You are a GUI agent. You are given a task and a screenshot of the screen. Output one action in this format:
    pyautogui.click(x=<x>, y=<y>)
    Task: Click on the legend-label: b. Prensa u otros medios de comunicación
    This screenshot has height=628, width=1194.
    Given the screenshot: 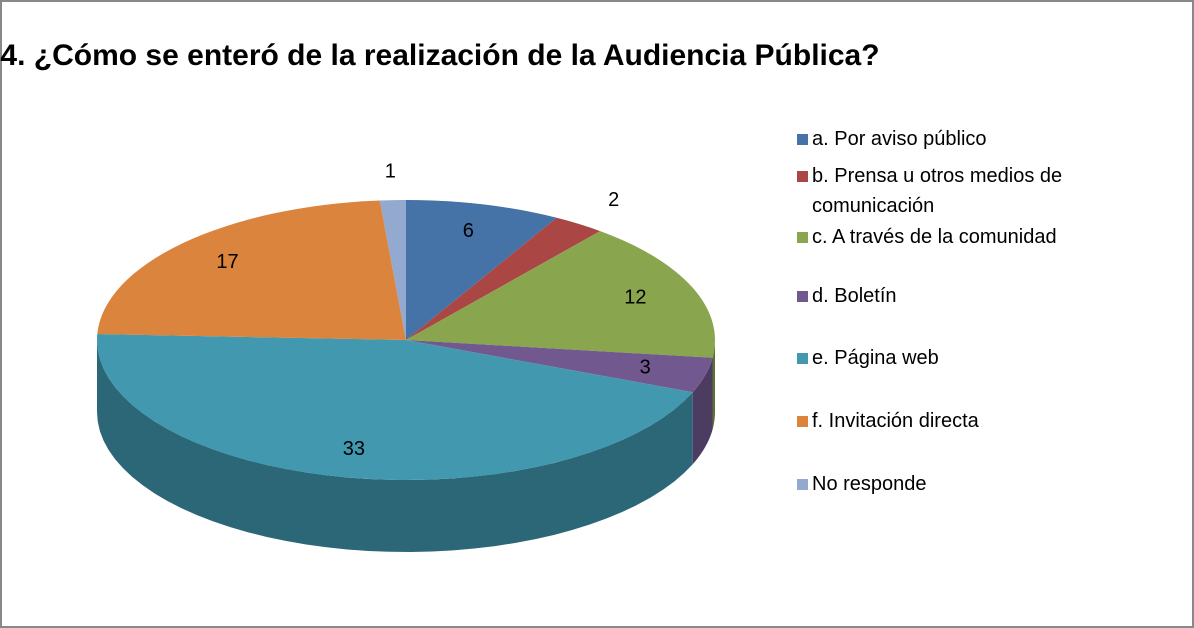 What is the action you would take?
    pyautogui.click(x=937, y=191)
    